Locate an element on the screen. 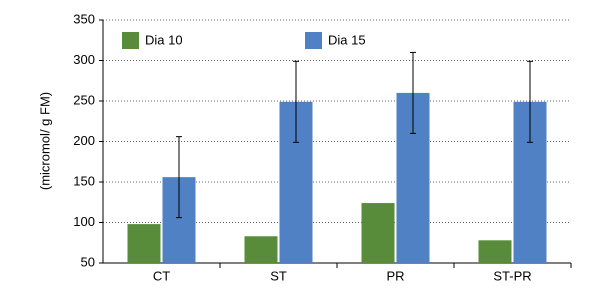 The width and height of the screenshot is (610, 289). x-tick-label: PR is located at coordinates (395, 275).